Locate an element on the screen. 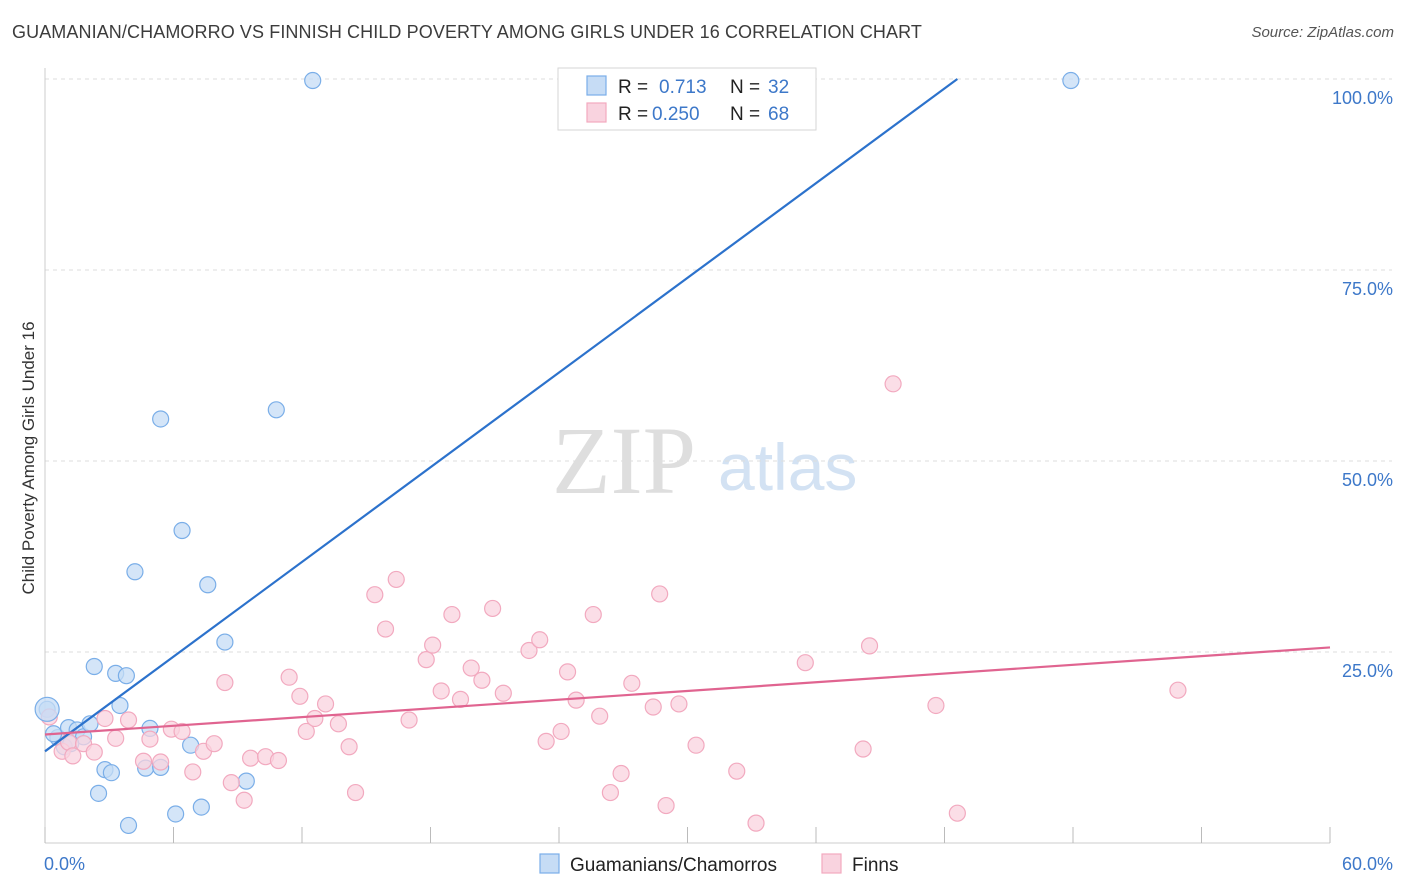 Image resolution: width=1406 pixels, height=892 pixels. y-tick-label-3: 100.0% is located at coordinates (1362, 98).